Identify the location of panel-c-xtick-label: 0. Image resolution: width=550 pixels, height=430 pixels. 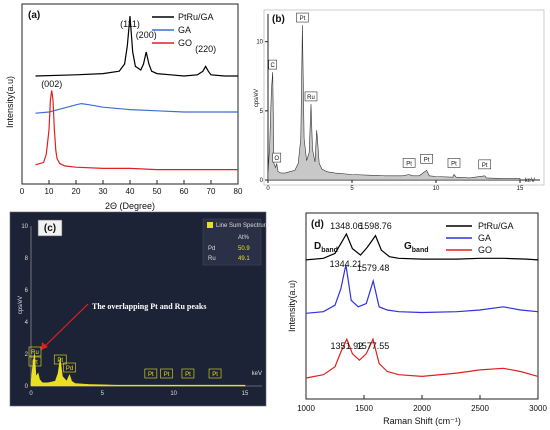
(31, 394).